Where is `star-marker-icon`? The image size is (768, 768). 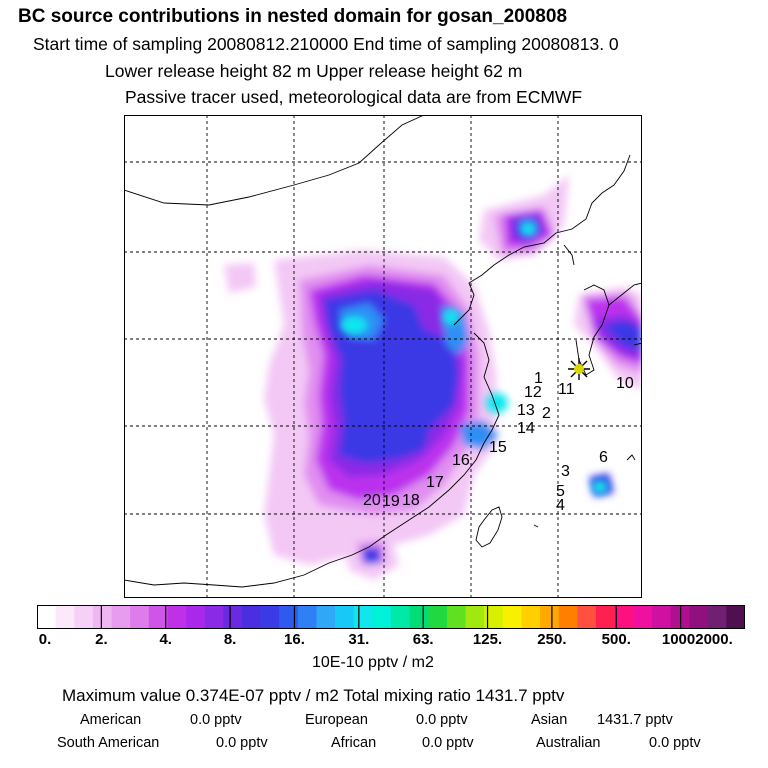
star-marker-icon is located at coordinates (579, 369).